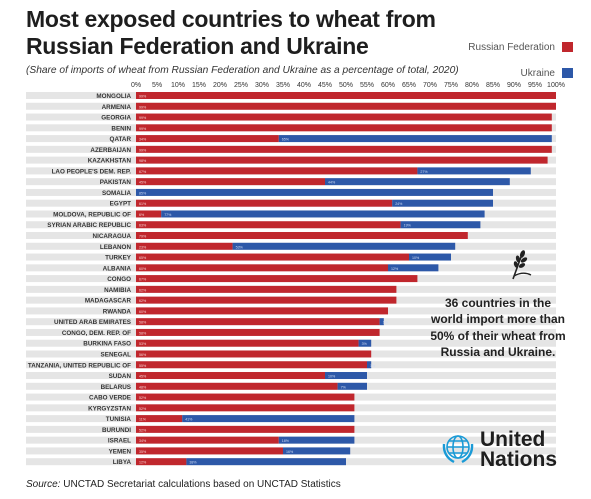 The image size is (591, 499). I want to click on country-label: LEBANON, so click(116, 247).